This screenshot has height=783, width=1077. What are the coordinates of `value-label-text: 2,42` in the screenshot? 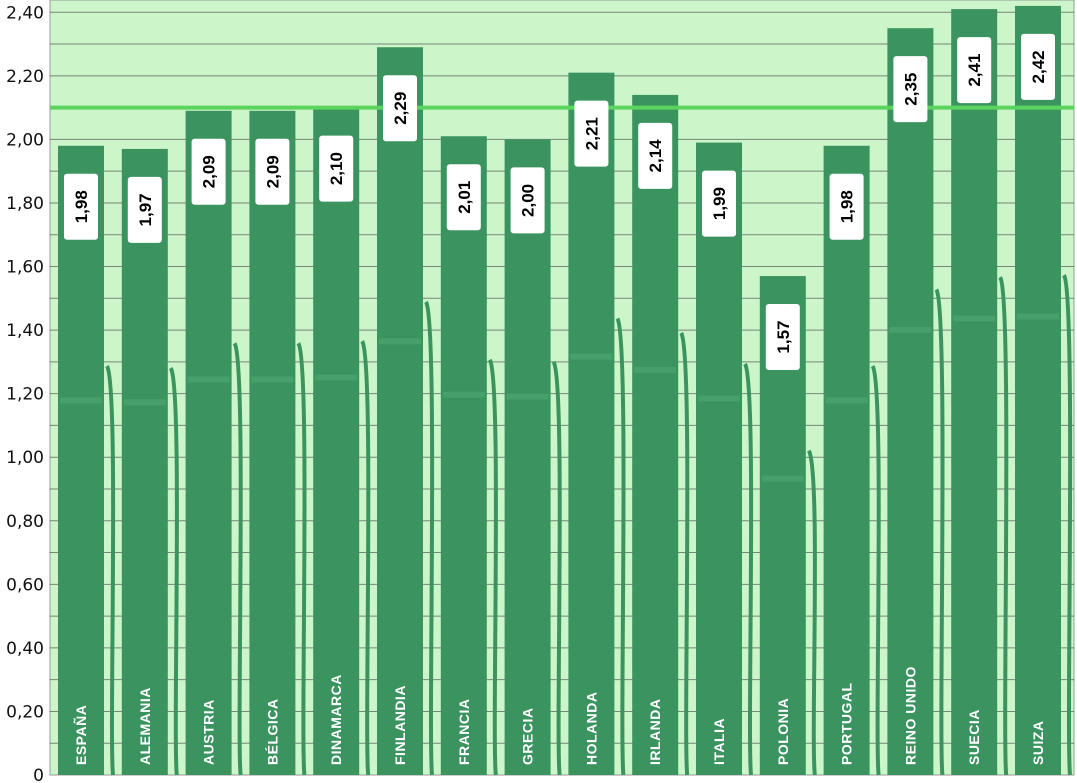 It's located at (1038, 66).